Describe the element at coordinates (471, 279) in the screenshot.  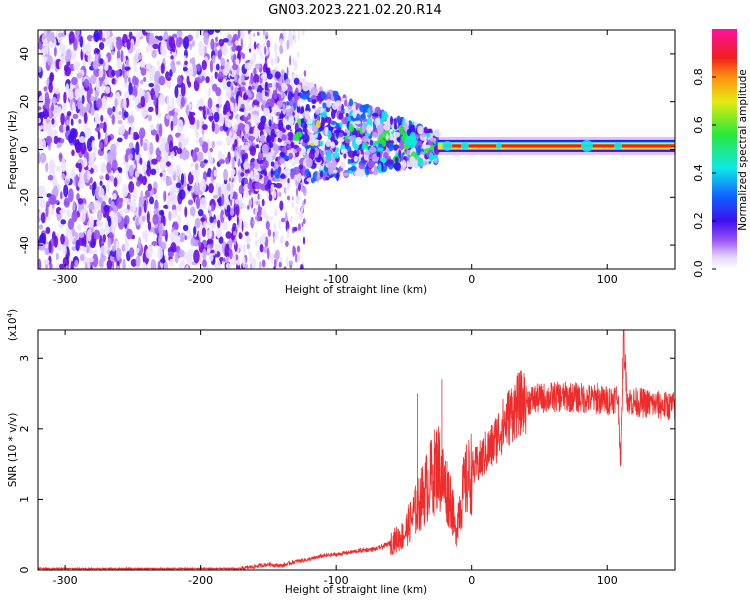
I see `x-tick-label: 0` at that location.